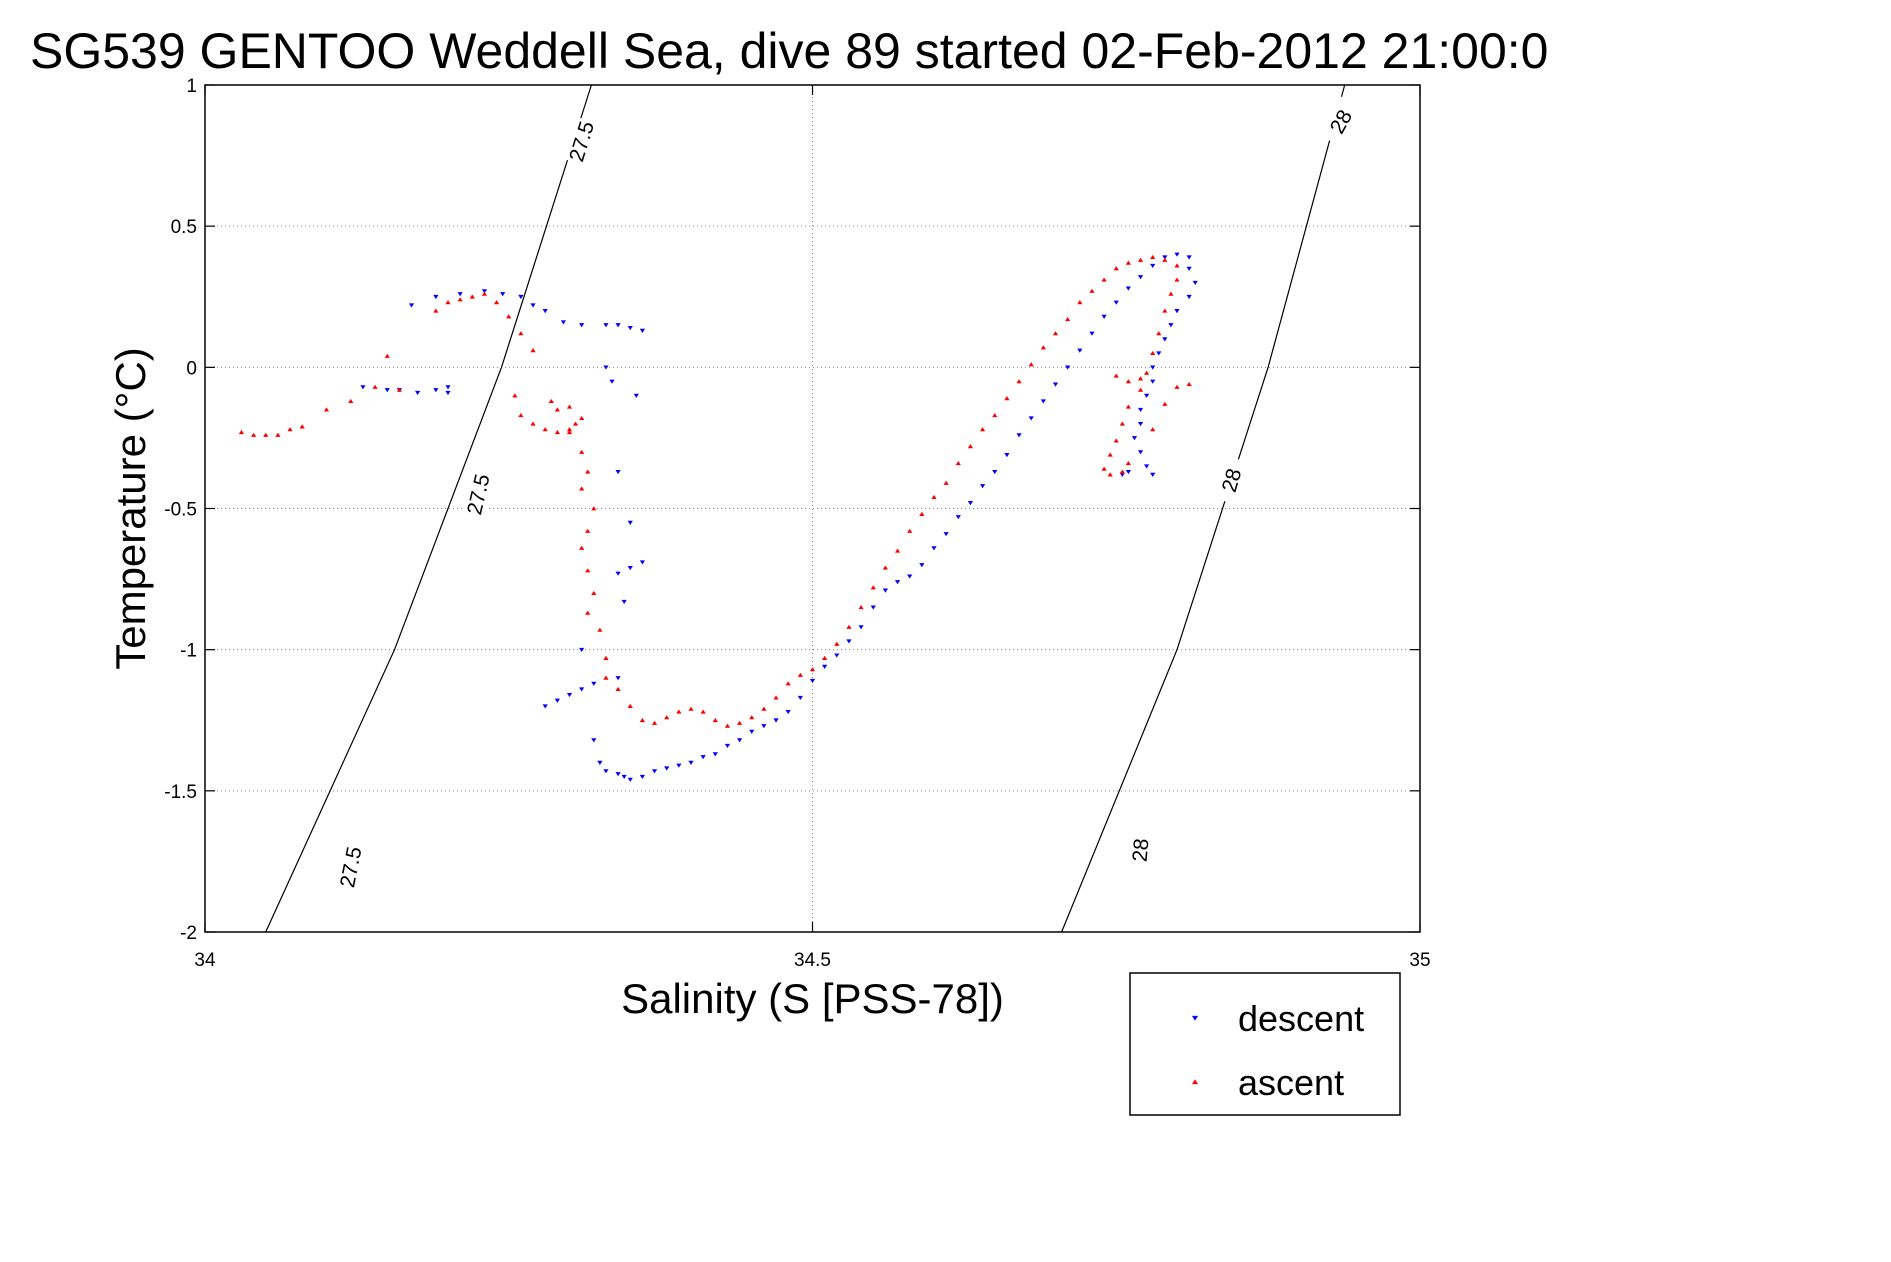 Image resolution: width=1891 pixels, height=1262 pixels. I want to click on legend-marker-descent, so click(1195, 1018).